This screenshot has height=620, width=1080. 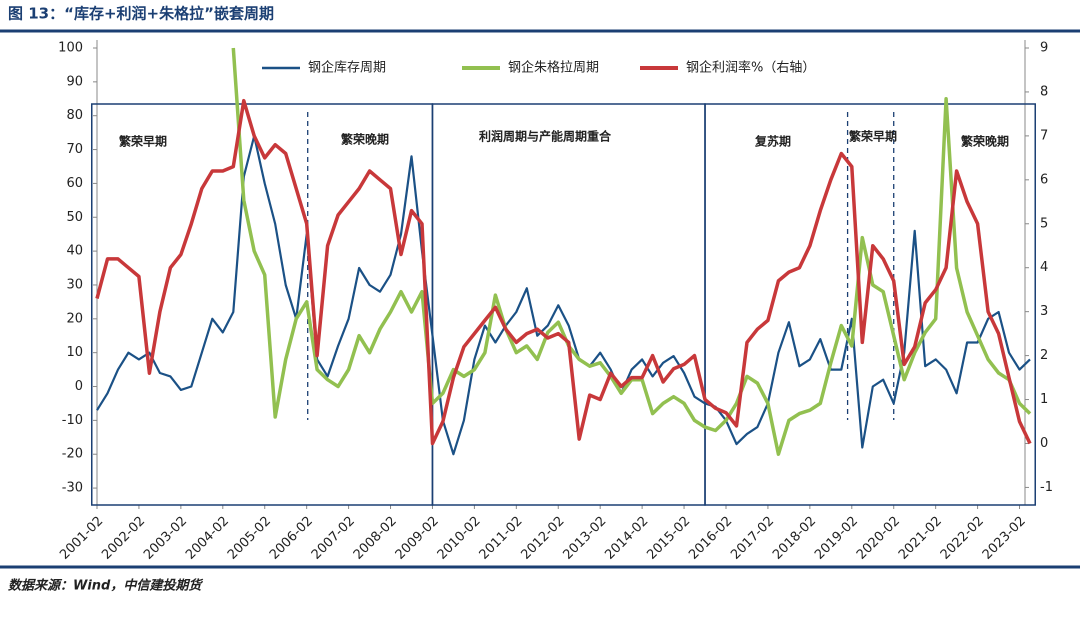 I want to click on x-tick-label: 2001-02, so click(x=81, y=538).